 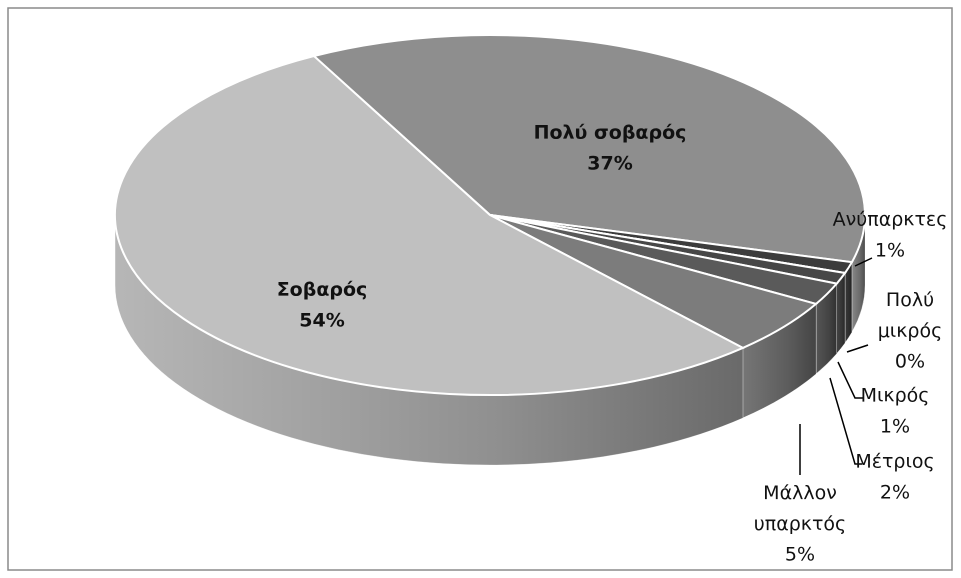 I want to click on category-label: Πολύ μικρός, so click(x=910, y=315).